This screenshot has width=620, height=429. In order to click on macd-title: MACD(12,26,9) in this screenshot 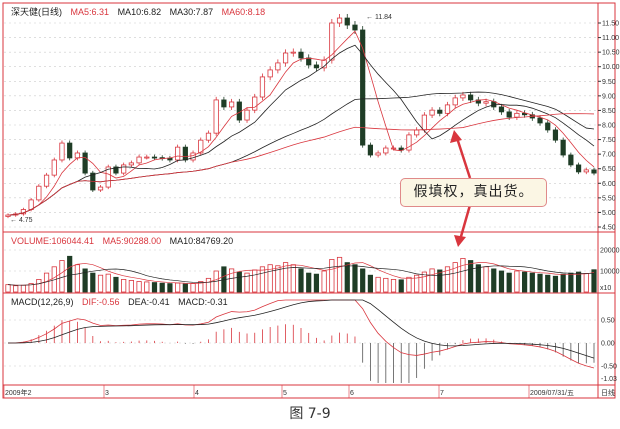, I will do `click(42, 302)`.